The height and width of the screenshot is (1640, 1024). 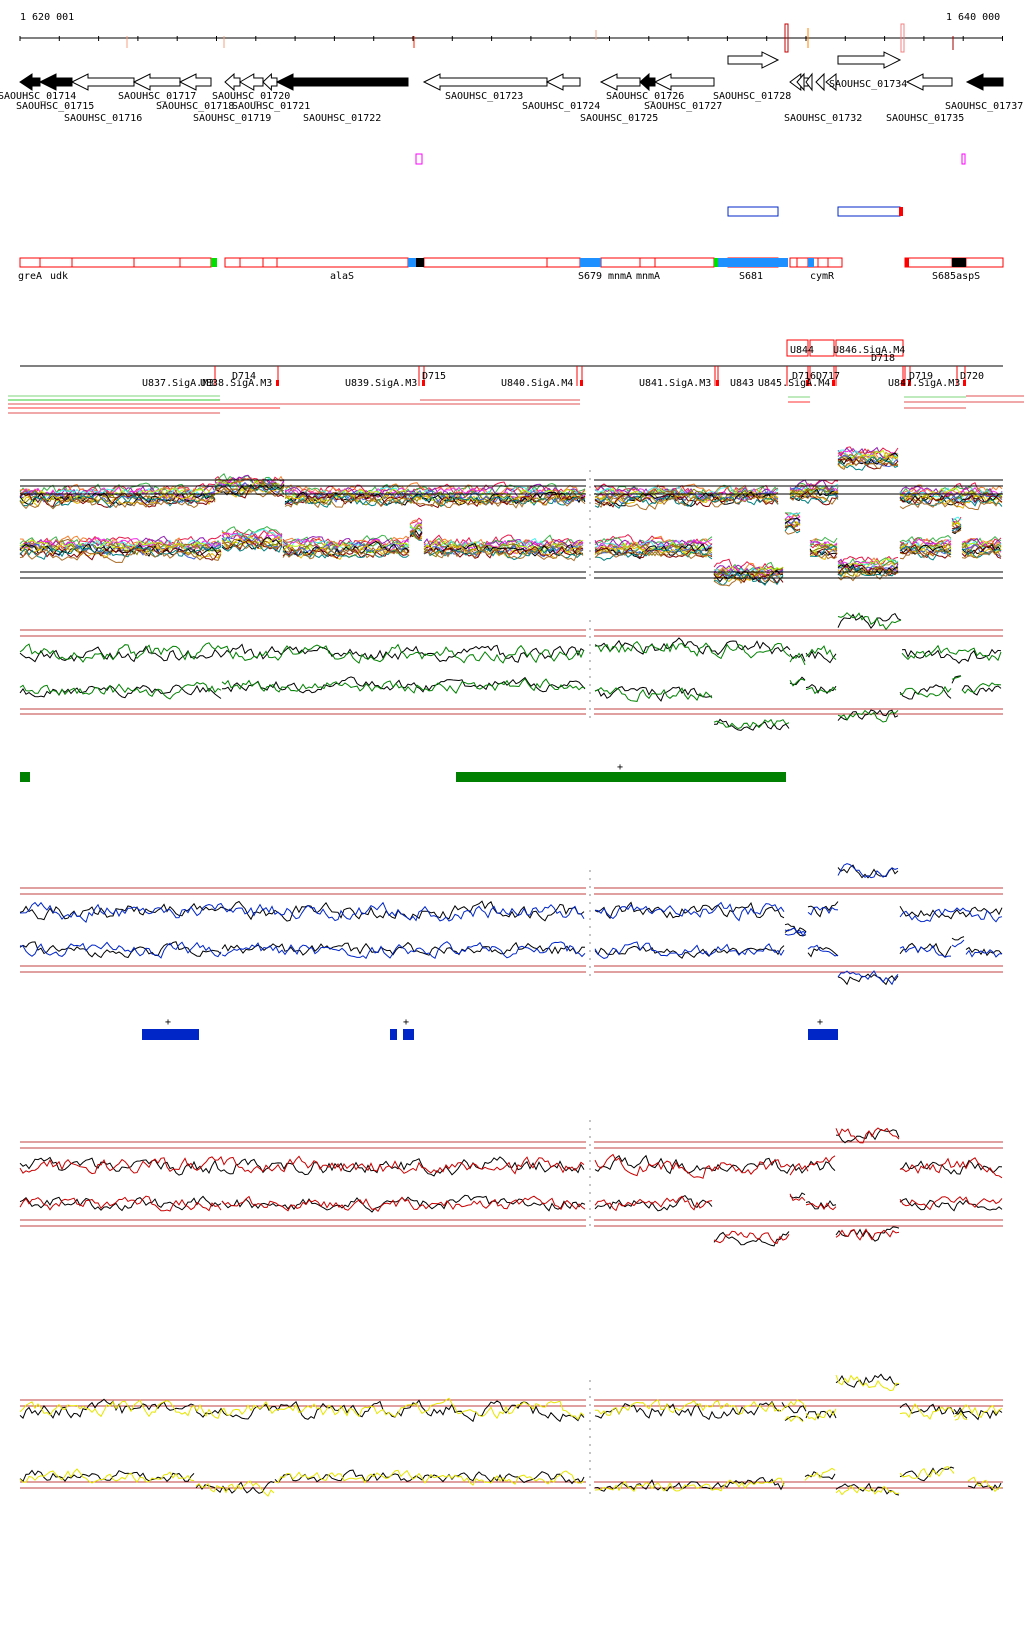 I want to click on multi-sample-expression-panel, so click(x=511, y=516).